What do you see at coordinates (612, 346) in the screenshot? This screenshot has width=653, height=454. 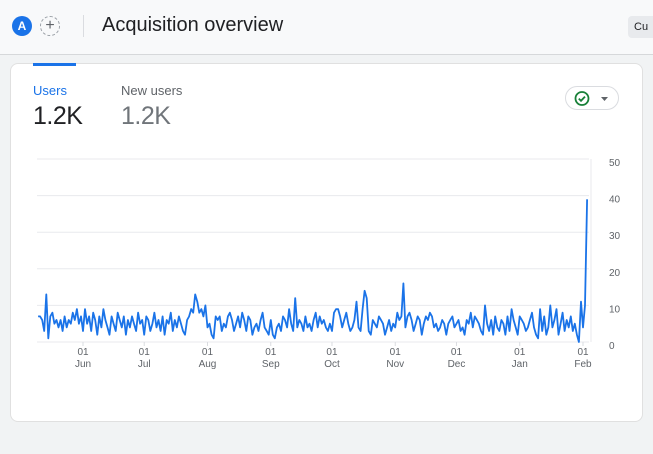 I see `y-tick-label: 0` at bounding box center [612, 346].